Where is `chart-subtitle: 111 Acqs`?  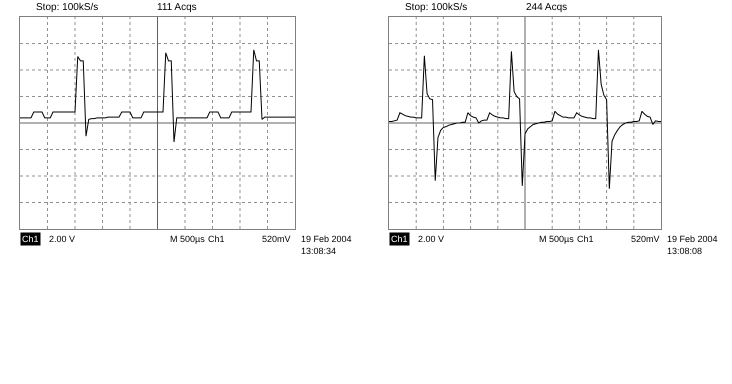
chart-subtitle: 111 Acqs is located at coordinates (177, 7).